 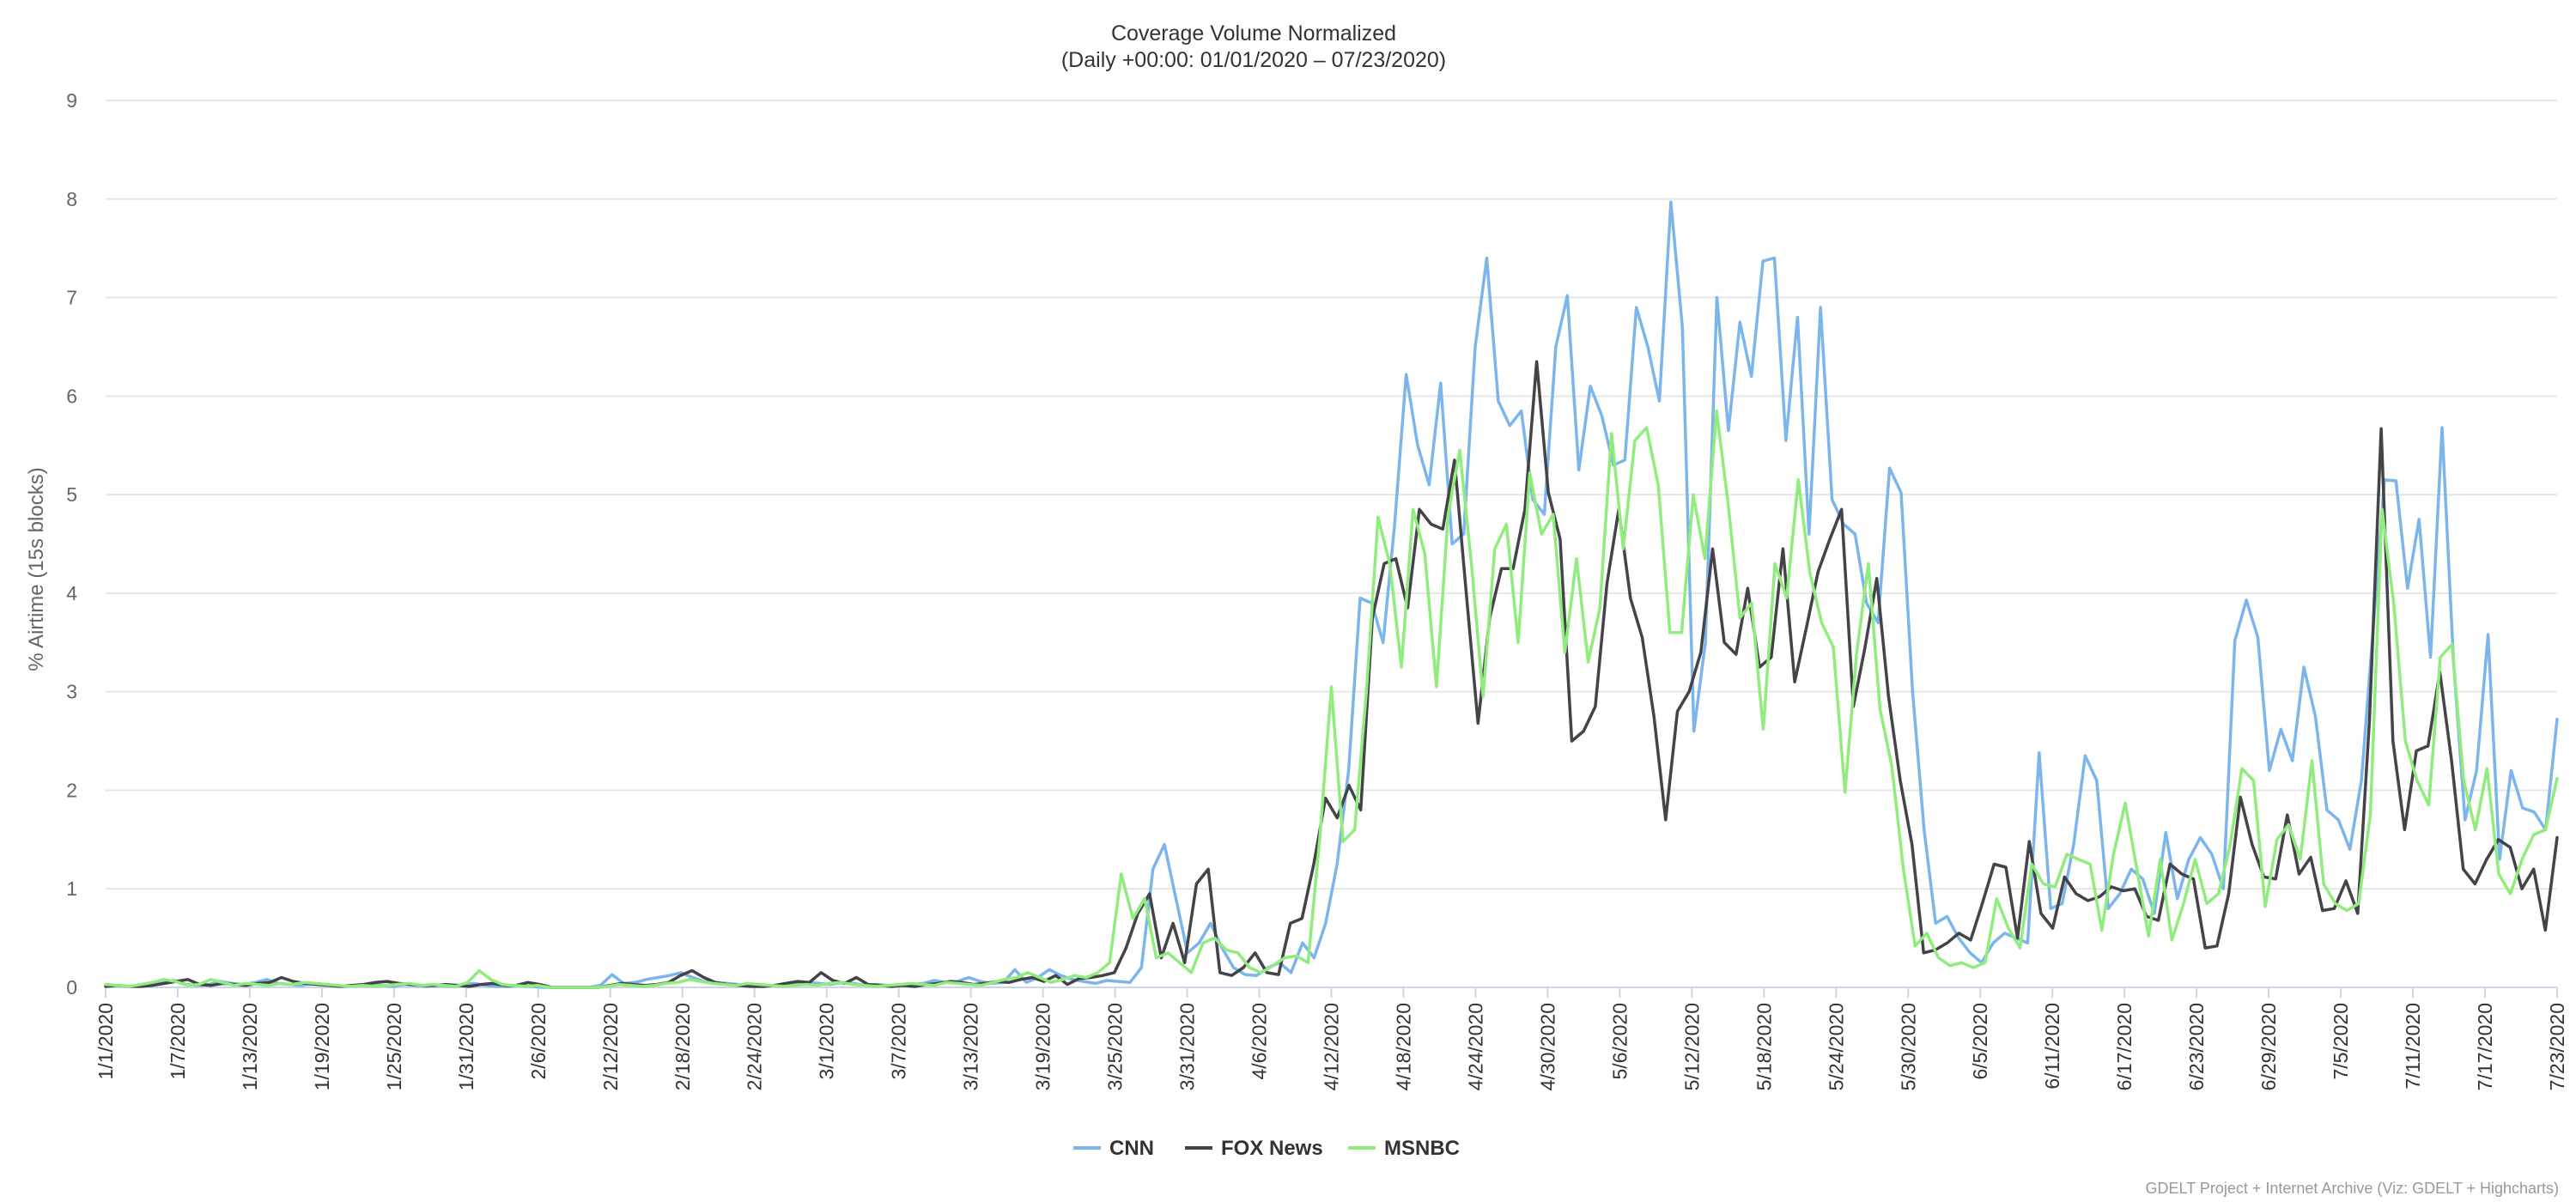 What do you see at coordinates (827, 1041) in the screenshot?
I see `x-tick-label: 3/1/2020` at bounding box center [827, 1041].